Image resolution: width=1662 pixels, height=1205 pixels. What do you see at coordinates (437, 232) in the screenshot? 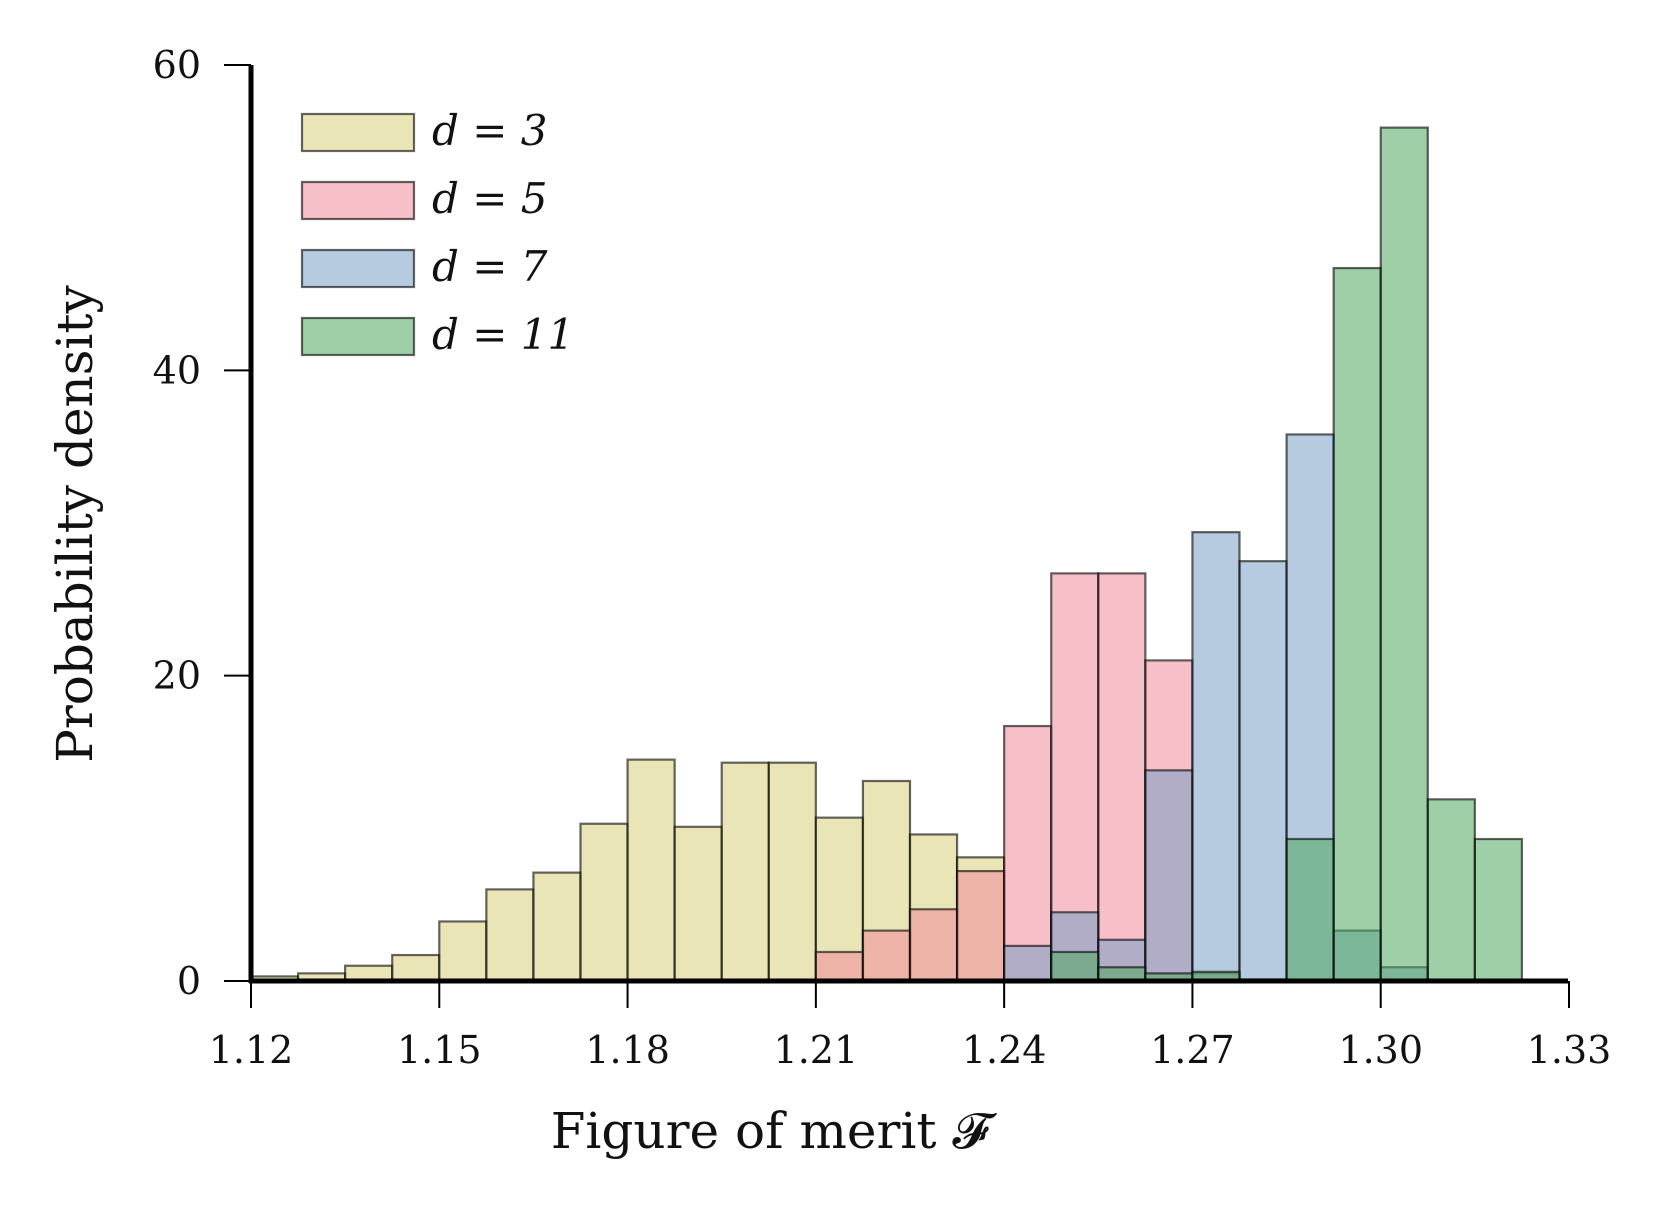
I see `legend: d = 3 d = 5 d = 7 d = 11` at bounding box center [437, 232].